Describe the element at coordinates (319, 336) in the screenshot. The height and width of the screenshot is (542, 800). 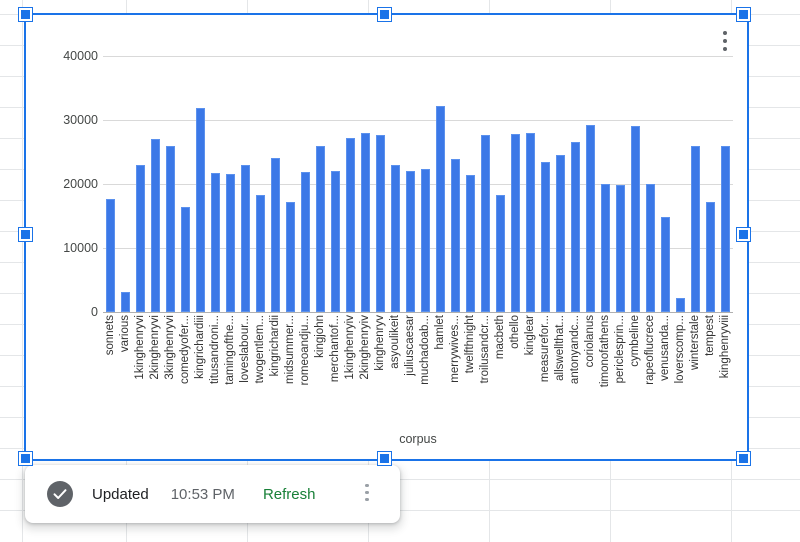
I see `x-axis-tick-label: kingjohn` at that location.